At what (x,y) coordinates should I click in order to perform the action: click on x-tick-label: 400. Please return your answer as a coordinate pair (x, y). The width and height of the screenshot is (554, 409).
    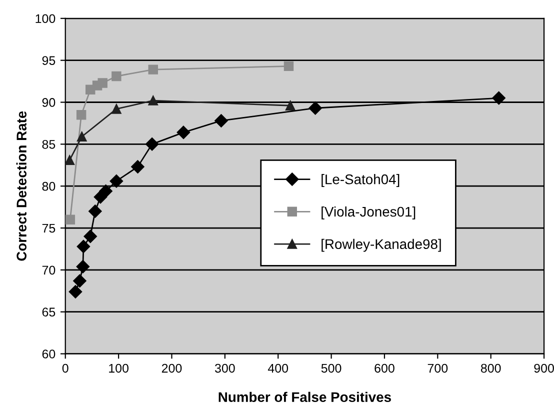
    Looking at the image, I should click on (278, 368).